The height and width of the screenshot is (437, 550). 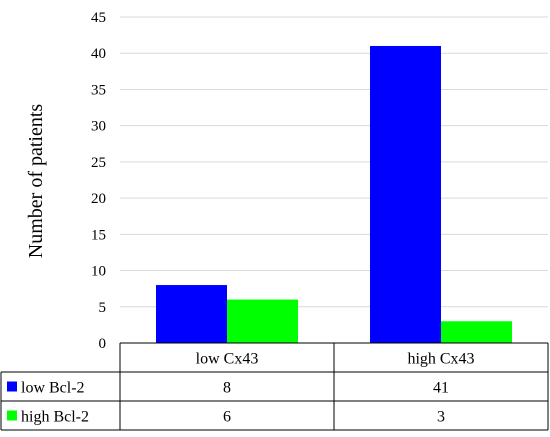 What do you see at coordinates (103, 344) in the screenshot?
I see `y-tick-label: 0` at bounding box center [103, 344].